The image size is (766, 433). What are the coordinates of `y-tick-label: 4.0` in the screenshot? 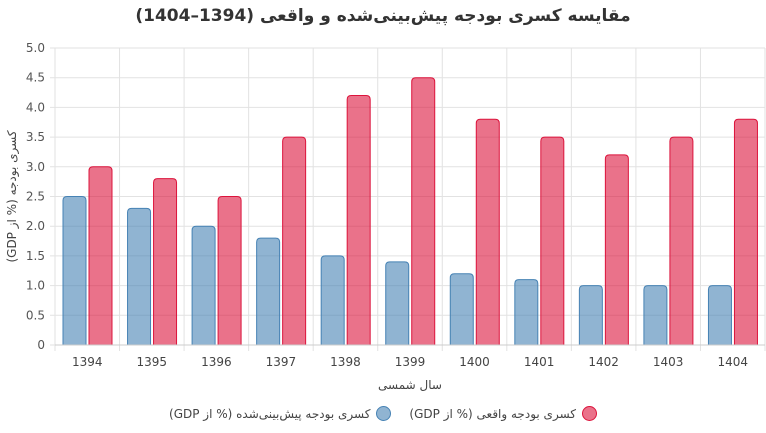 It's located at (35, 107).